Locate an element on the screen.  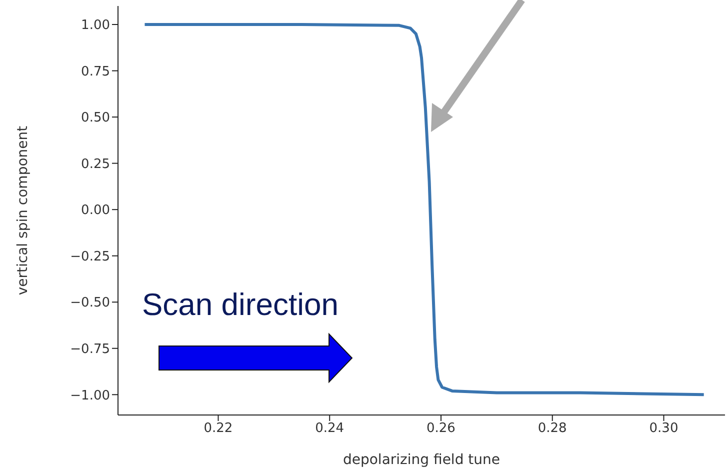
y-tick-label: 0.75 is located at coordinates (95, 72).